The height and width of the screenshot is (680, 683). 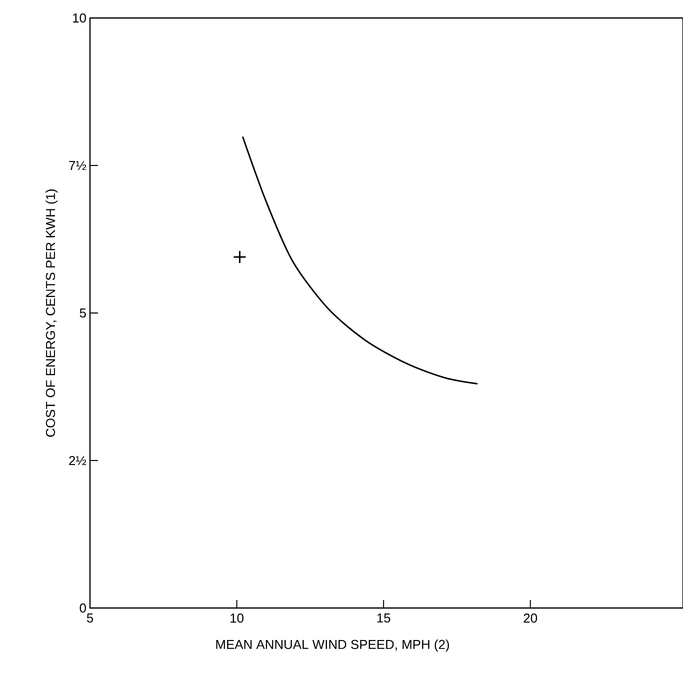 What do you see at coordinates (77, 461) in the screenshot?
I see `y-tick-label: 2½` at bounding box center [77, 461].